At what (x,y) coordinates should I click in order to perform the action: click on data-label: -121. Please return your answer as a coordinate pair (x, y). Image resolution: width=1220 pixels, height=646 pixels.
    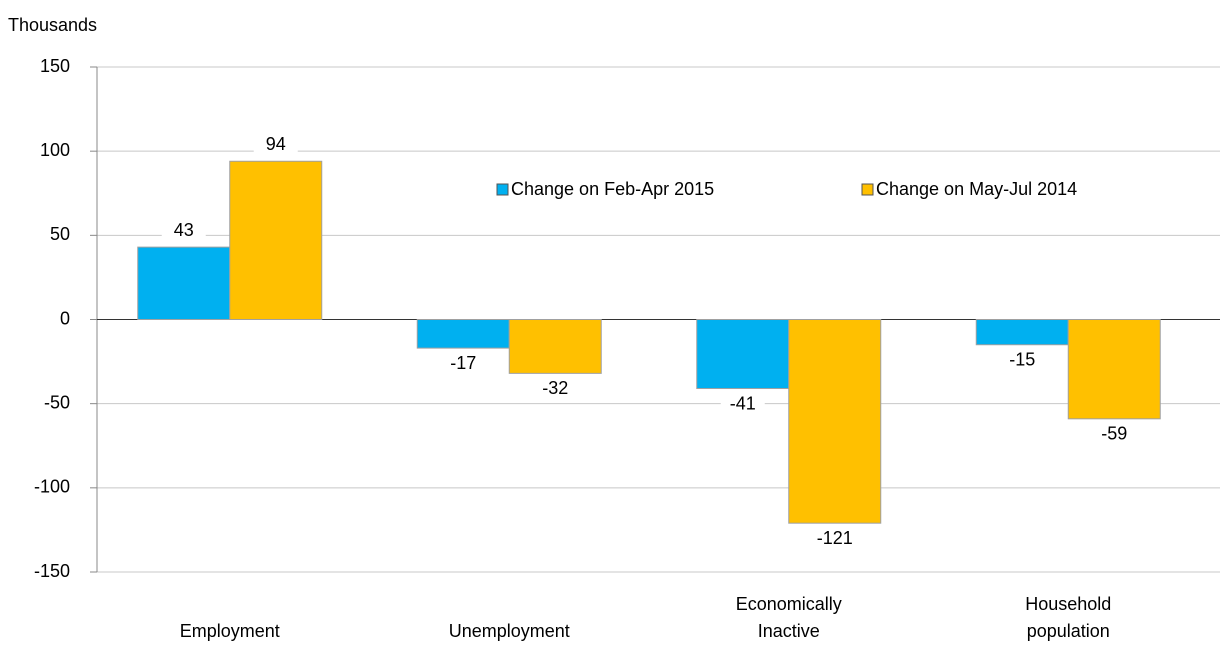
    Looking at the image, I should click on (835, 538).